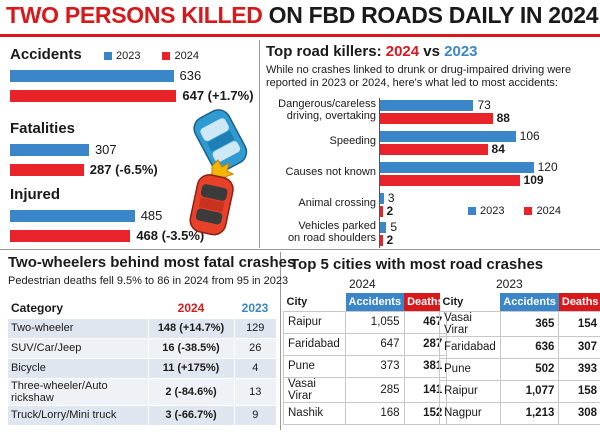 This screenshot has height=433, width=600. I want to click on city-cell: Nashik, so click(314, 413).